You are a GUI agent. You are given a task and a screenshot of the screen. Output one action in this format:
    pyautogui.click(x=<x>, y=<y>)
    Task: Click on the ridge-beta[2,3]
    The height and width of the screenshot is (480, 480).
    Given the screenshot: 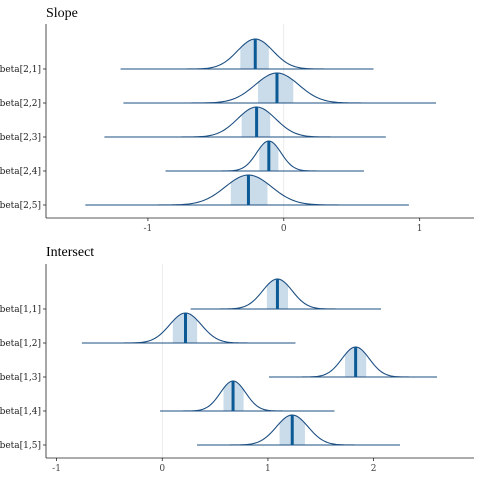 What is the action you would take?
    pyautogui.click(x=245, y=122)
    